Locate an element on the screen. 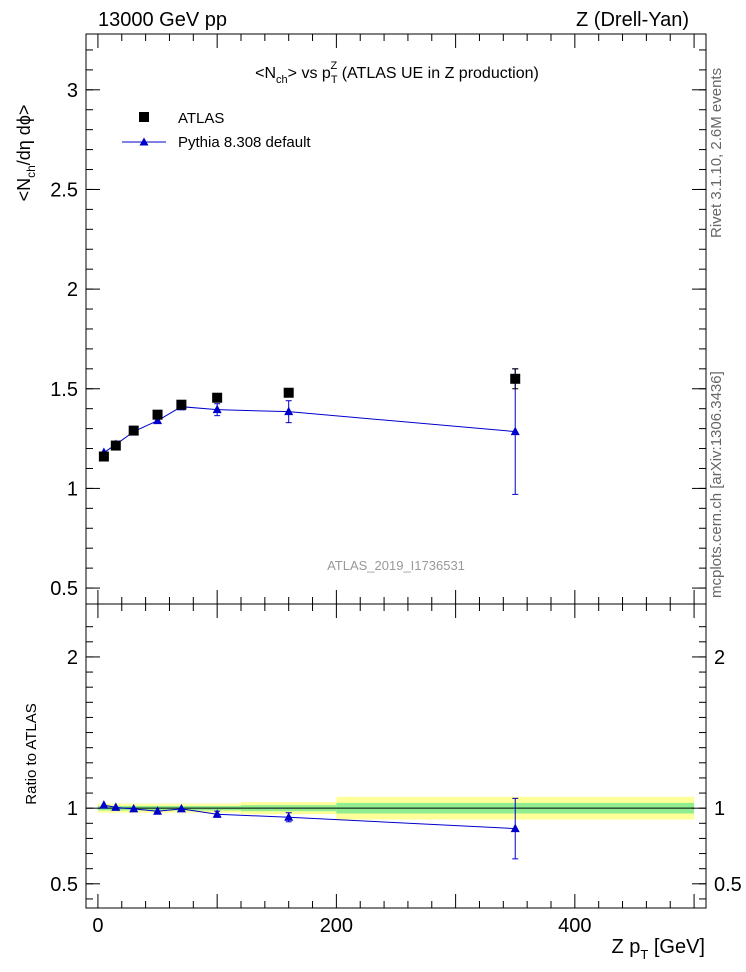 This screenshot has height=972, width=746. legend: ATLAS Pythia 8.308 default is located at coordinates (216, 130).